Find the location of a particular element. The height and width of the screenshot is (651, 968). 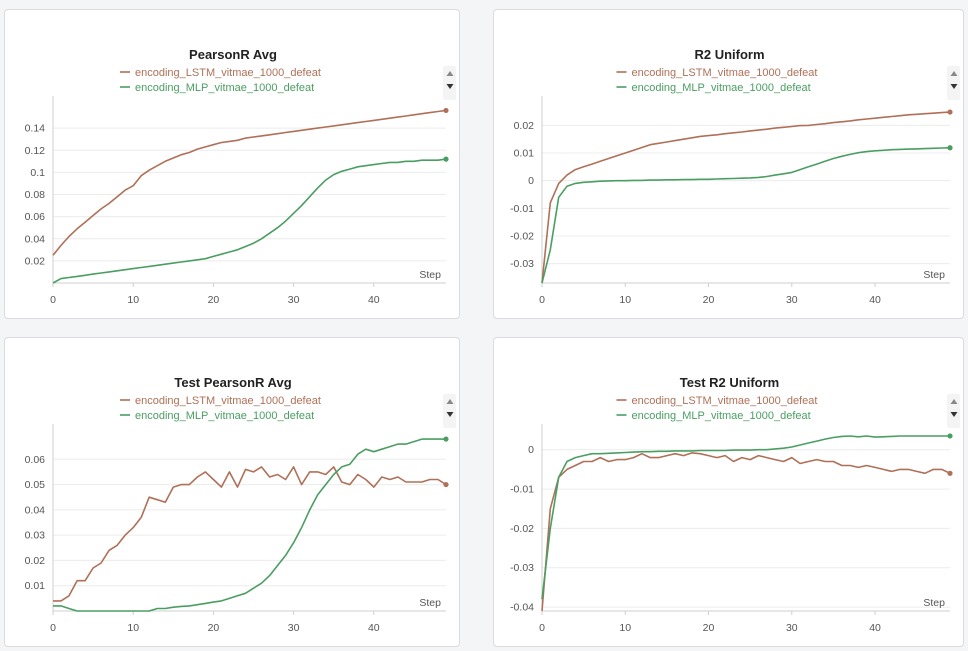

y-tick-label: -0.04 is located at coordinates (522, 608).